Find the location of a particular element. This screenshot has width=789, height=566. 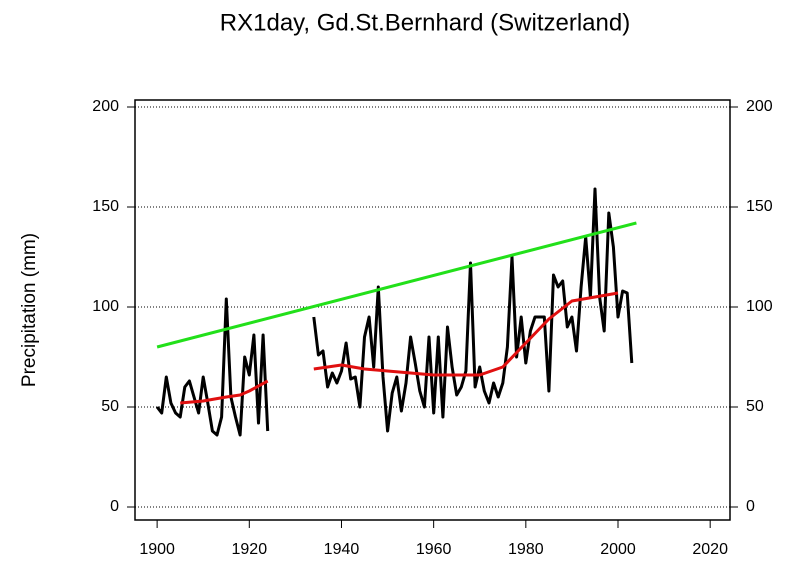

y-tick-label: 150 is located at coordinates (105, 206).